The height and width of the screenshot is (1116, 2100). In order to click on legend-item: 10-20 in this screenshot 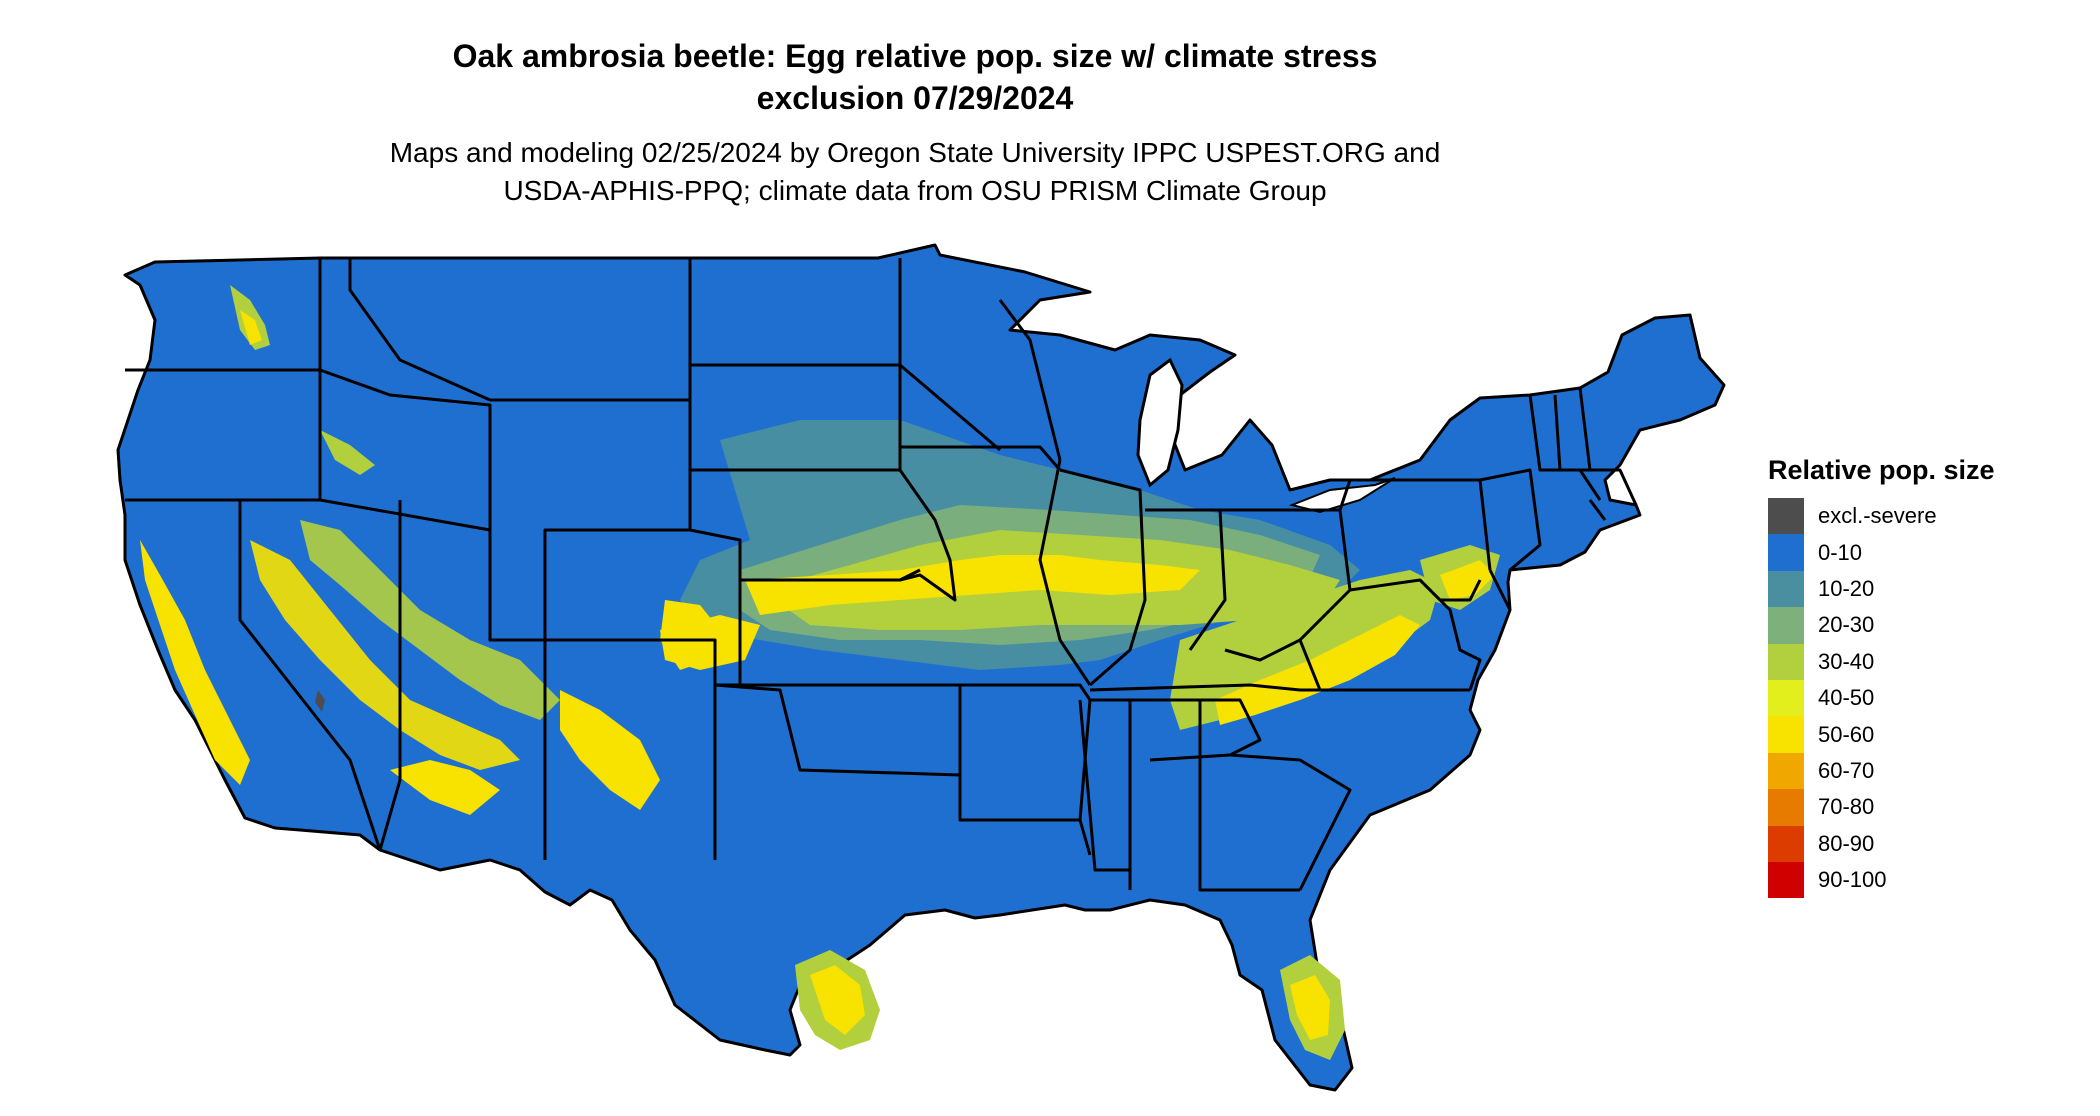, I will do `click(1852, 589)`.